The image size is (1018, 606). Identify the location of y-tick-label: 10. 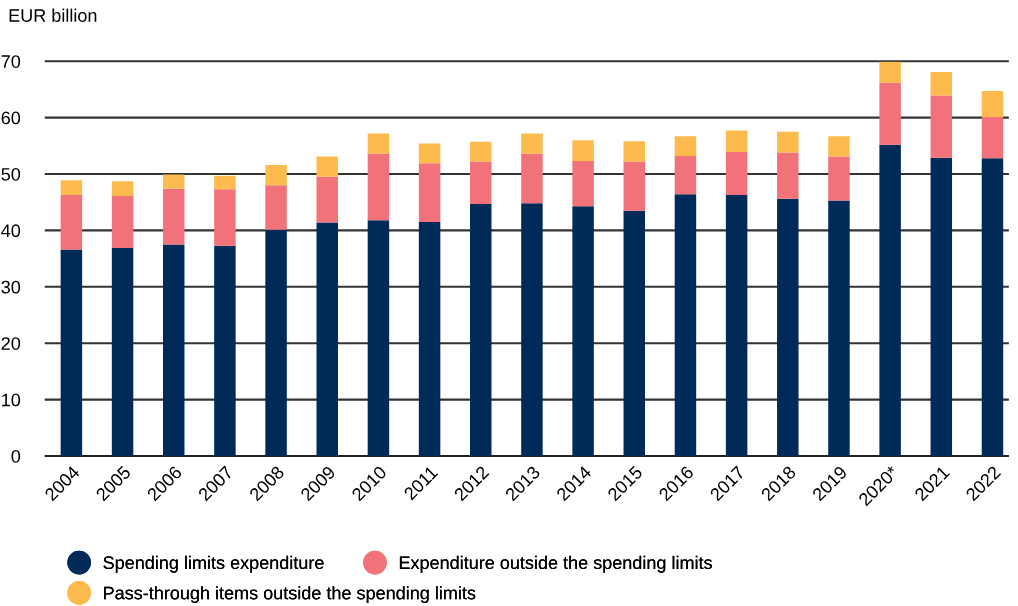
(11, 400).